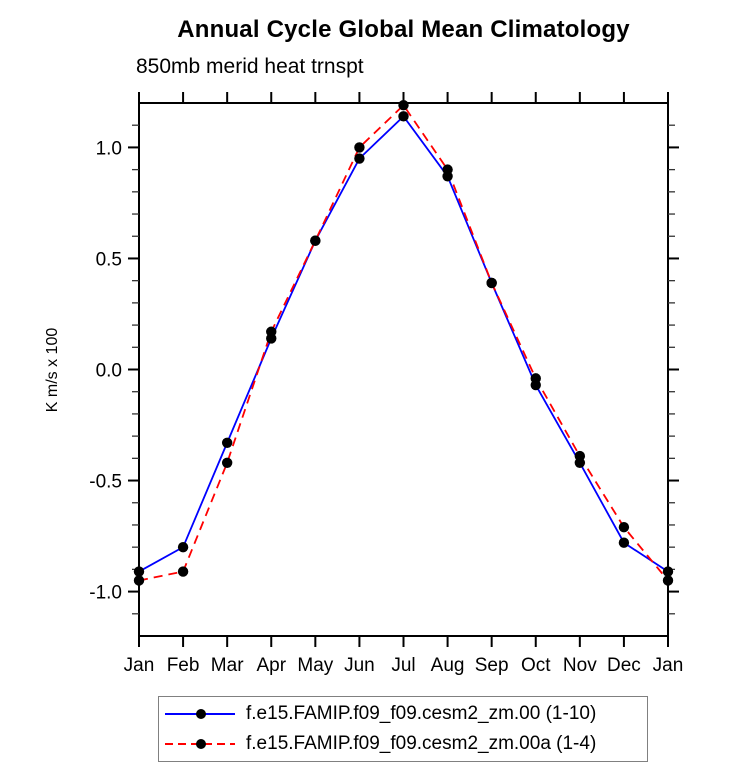  Describe the element at coordinates (403, 665) in the screenshot. I see `x-tick-label: Jul` at that location.